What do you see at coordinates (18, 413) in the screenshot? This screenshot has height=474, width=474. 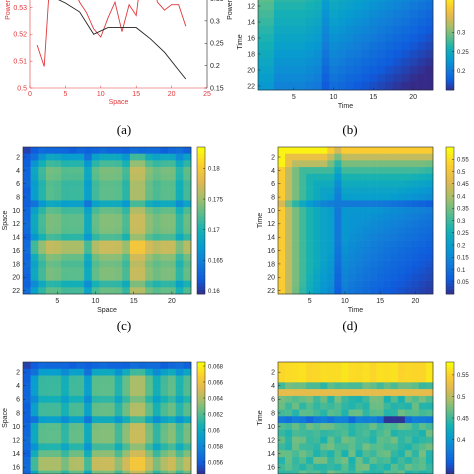 I see `y-tick-label: 8` at bounding box center [18, 413].